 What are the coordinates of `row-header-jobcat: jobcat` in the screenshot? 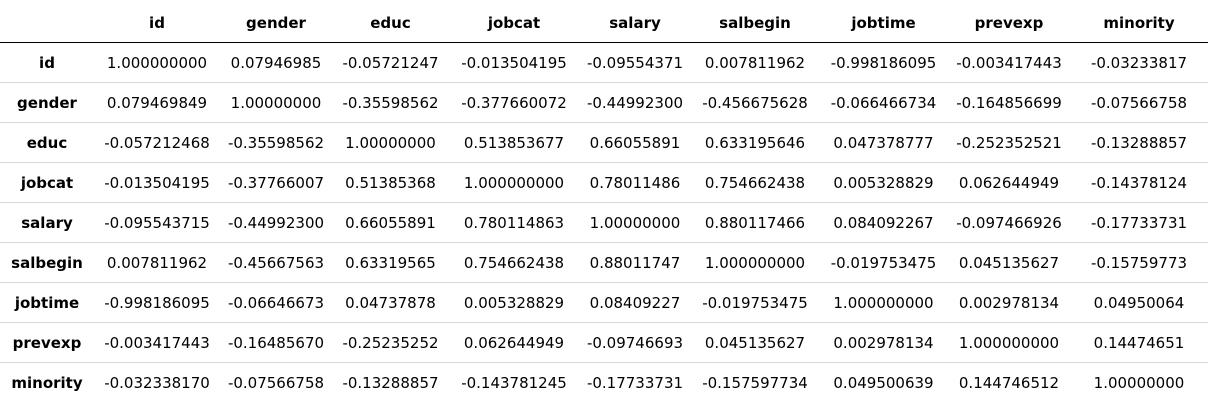 It's located at (47, 182).